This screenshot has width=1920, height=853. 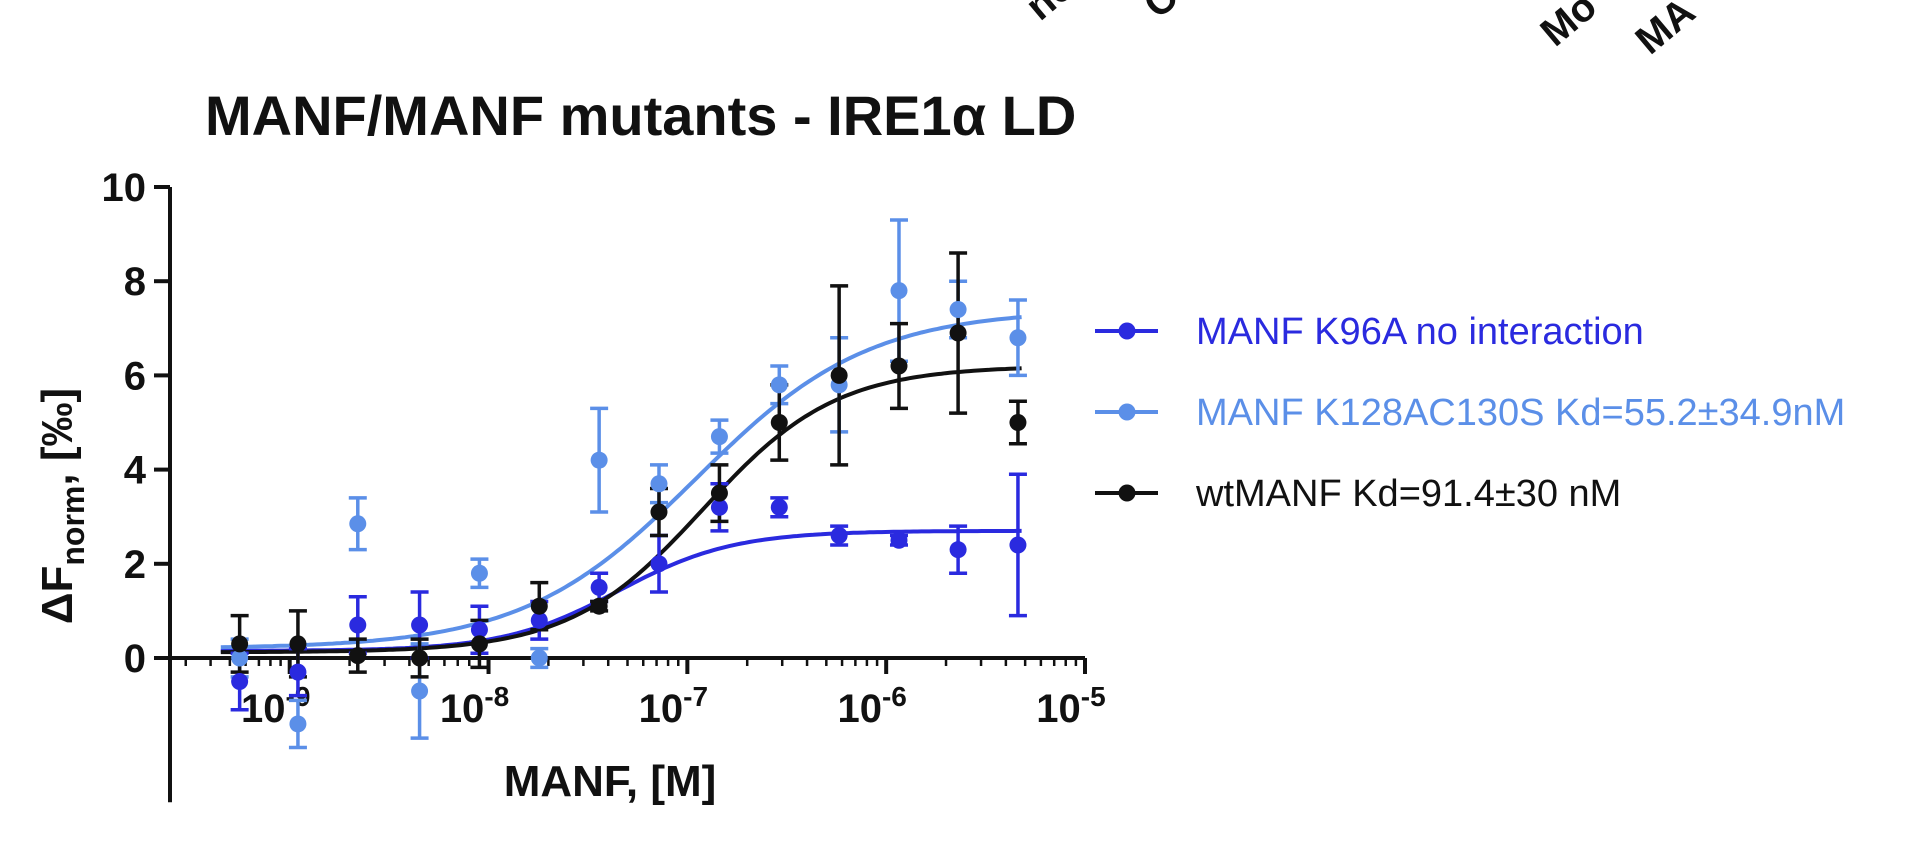 What do you see at coordinates (135, 282) in the screenshot?
I see `y-tick-label: 8` at bounding box center [135, 282].